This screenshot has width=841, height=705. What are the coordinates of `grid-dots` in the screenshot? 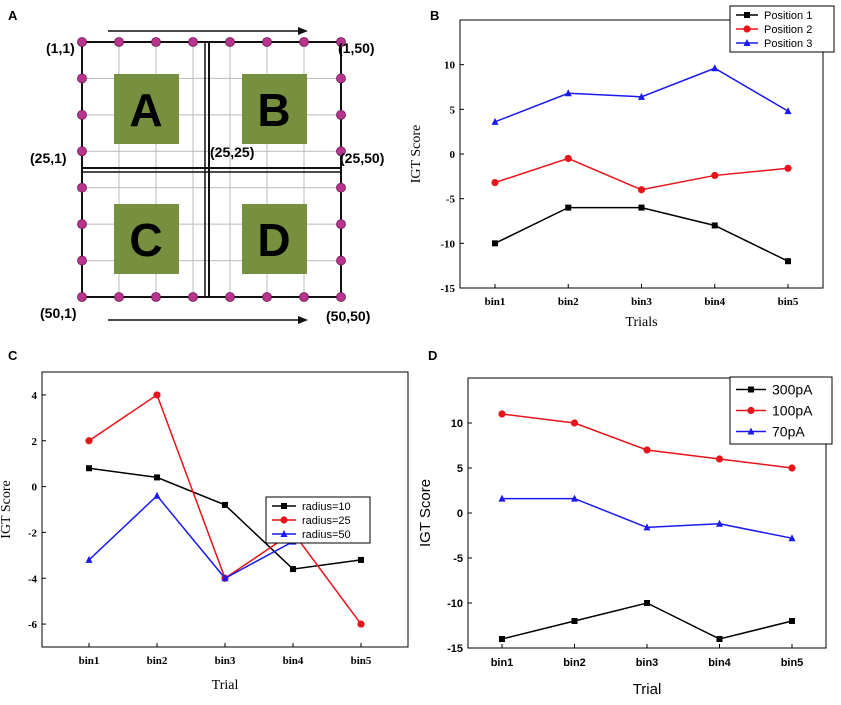 It's located at (211, 169).